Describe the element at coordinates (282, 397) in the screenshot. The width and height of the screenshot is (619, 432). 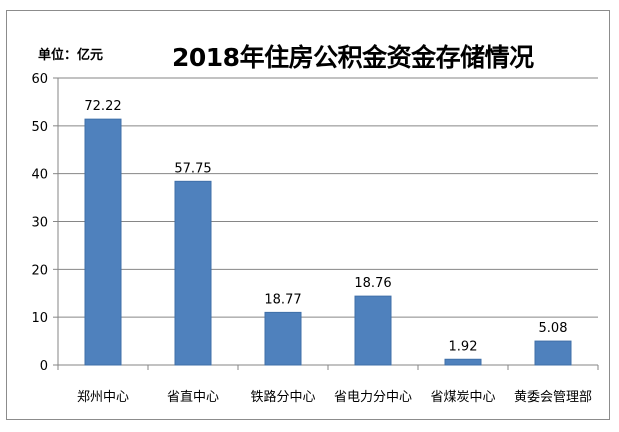
I see `x-tick-label: 铁路分中心` at that location.